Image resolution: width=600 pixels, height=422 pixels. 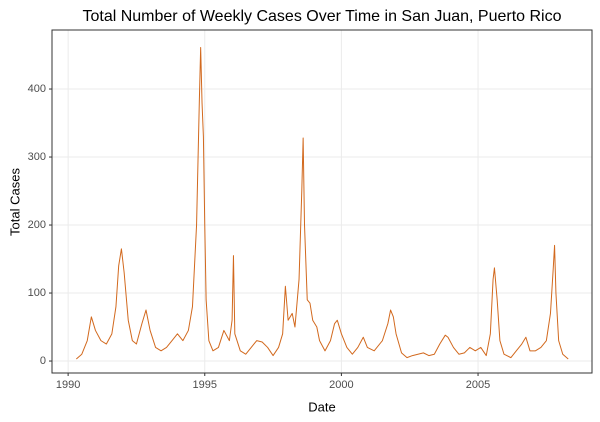 I want to click on x-tick-label: 1990, so click(x=68, y=385).